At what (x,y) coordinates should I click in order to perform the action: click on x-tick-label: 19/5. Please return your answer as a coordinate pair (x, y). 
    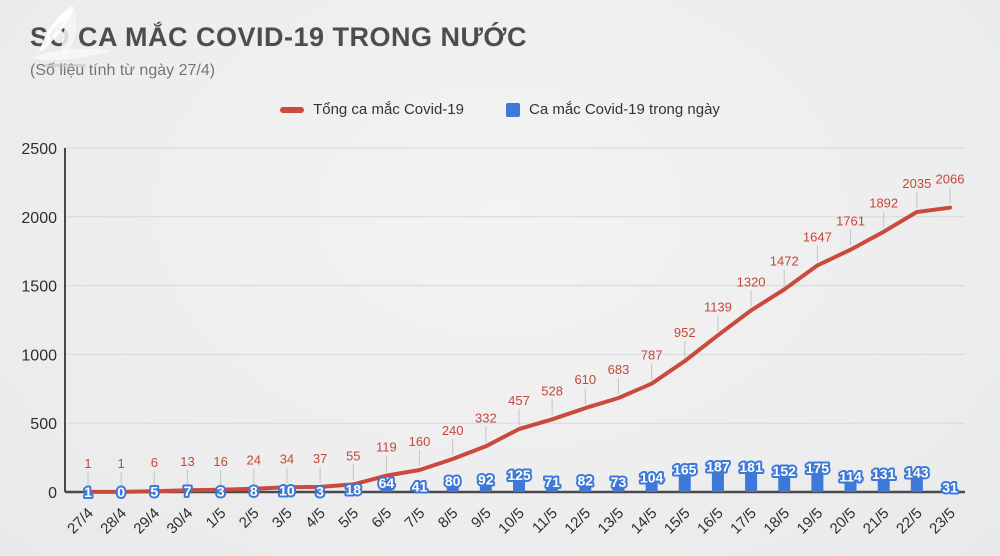
    Looking at the image, I should click on (810, 521).